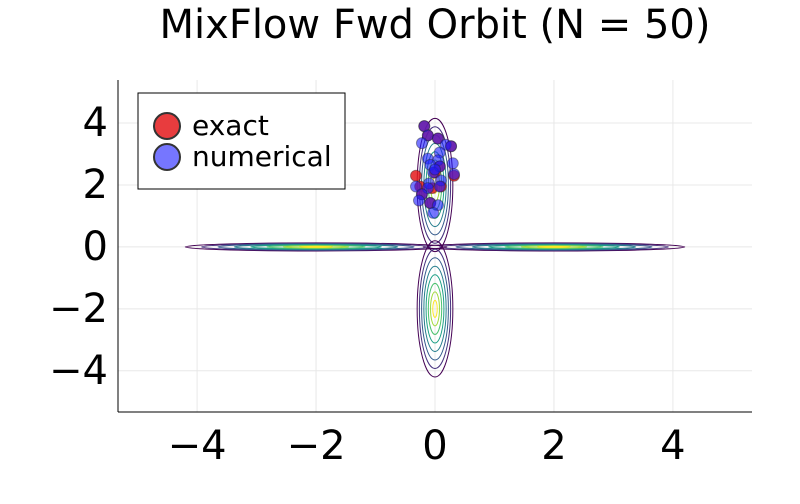 The image size is (800, 504). I want to click on x-tick-label: 0, so click(434, 446).